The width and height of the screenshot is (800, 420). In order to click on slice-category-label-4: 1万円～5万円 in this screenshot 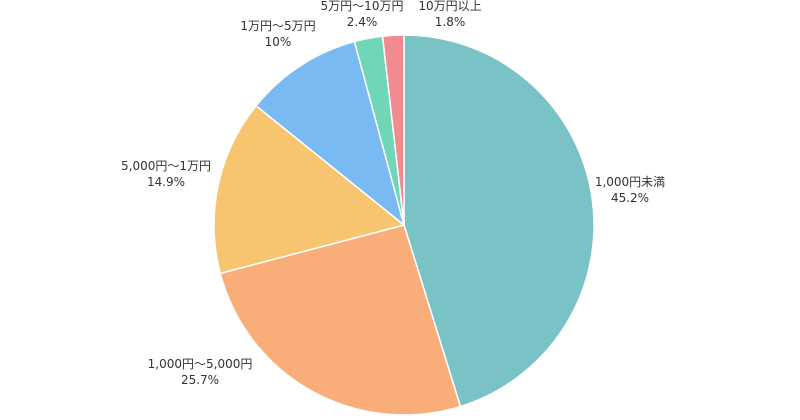, I will do `click(277, 26)`.